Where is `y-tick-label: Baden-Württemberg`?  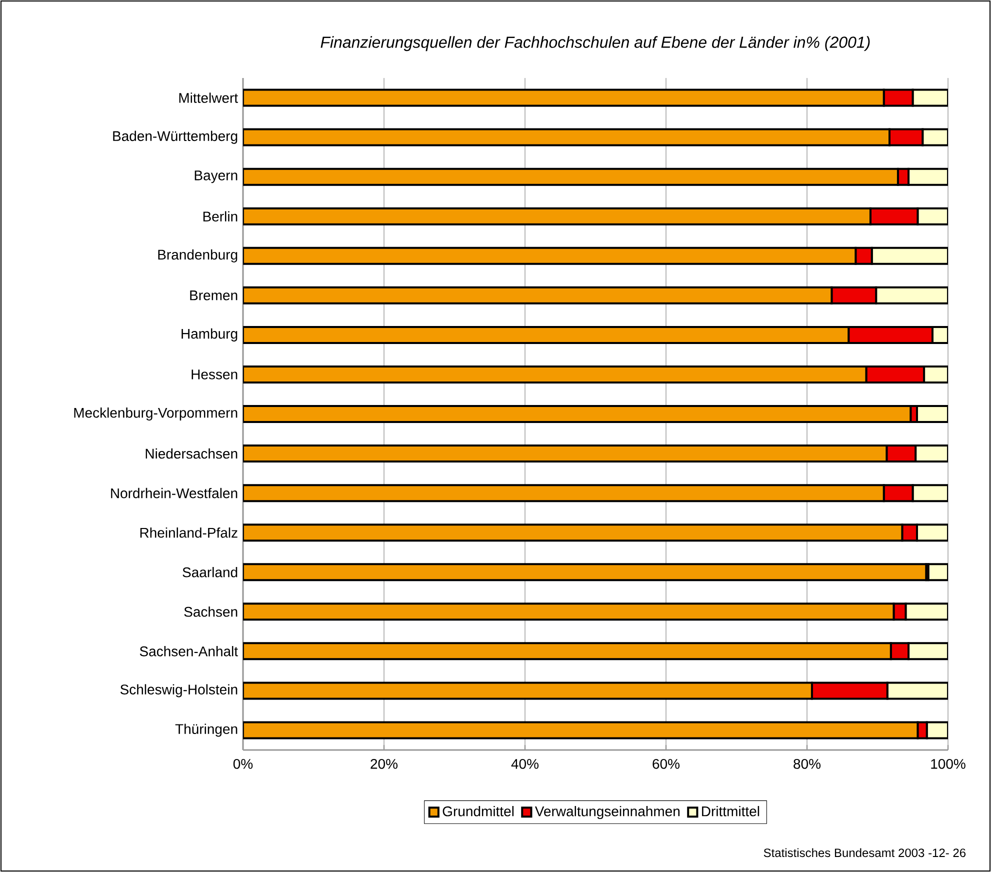 y-tick-label: Baden-Württemberg is located at coordinates (175, 137).